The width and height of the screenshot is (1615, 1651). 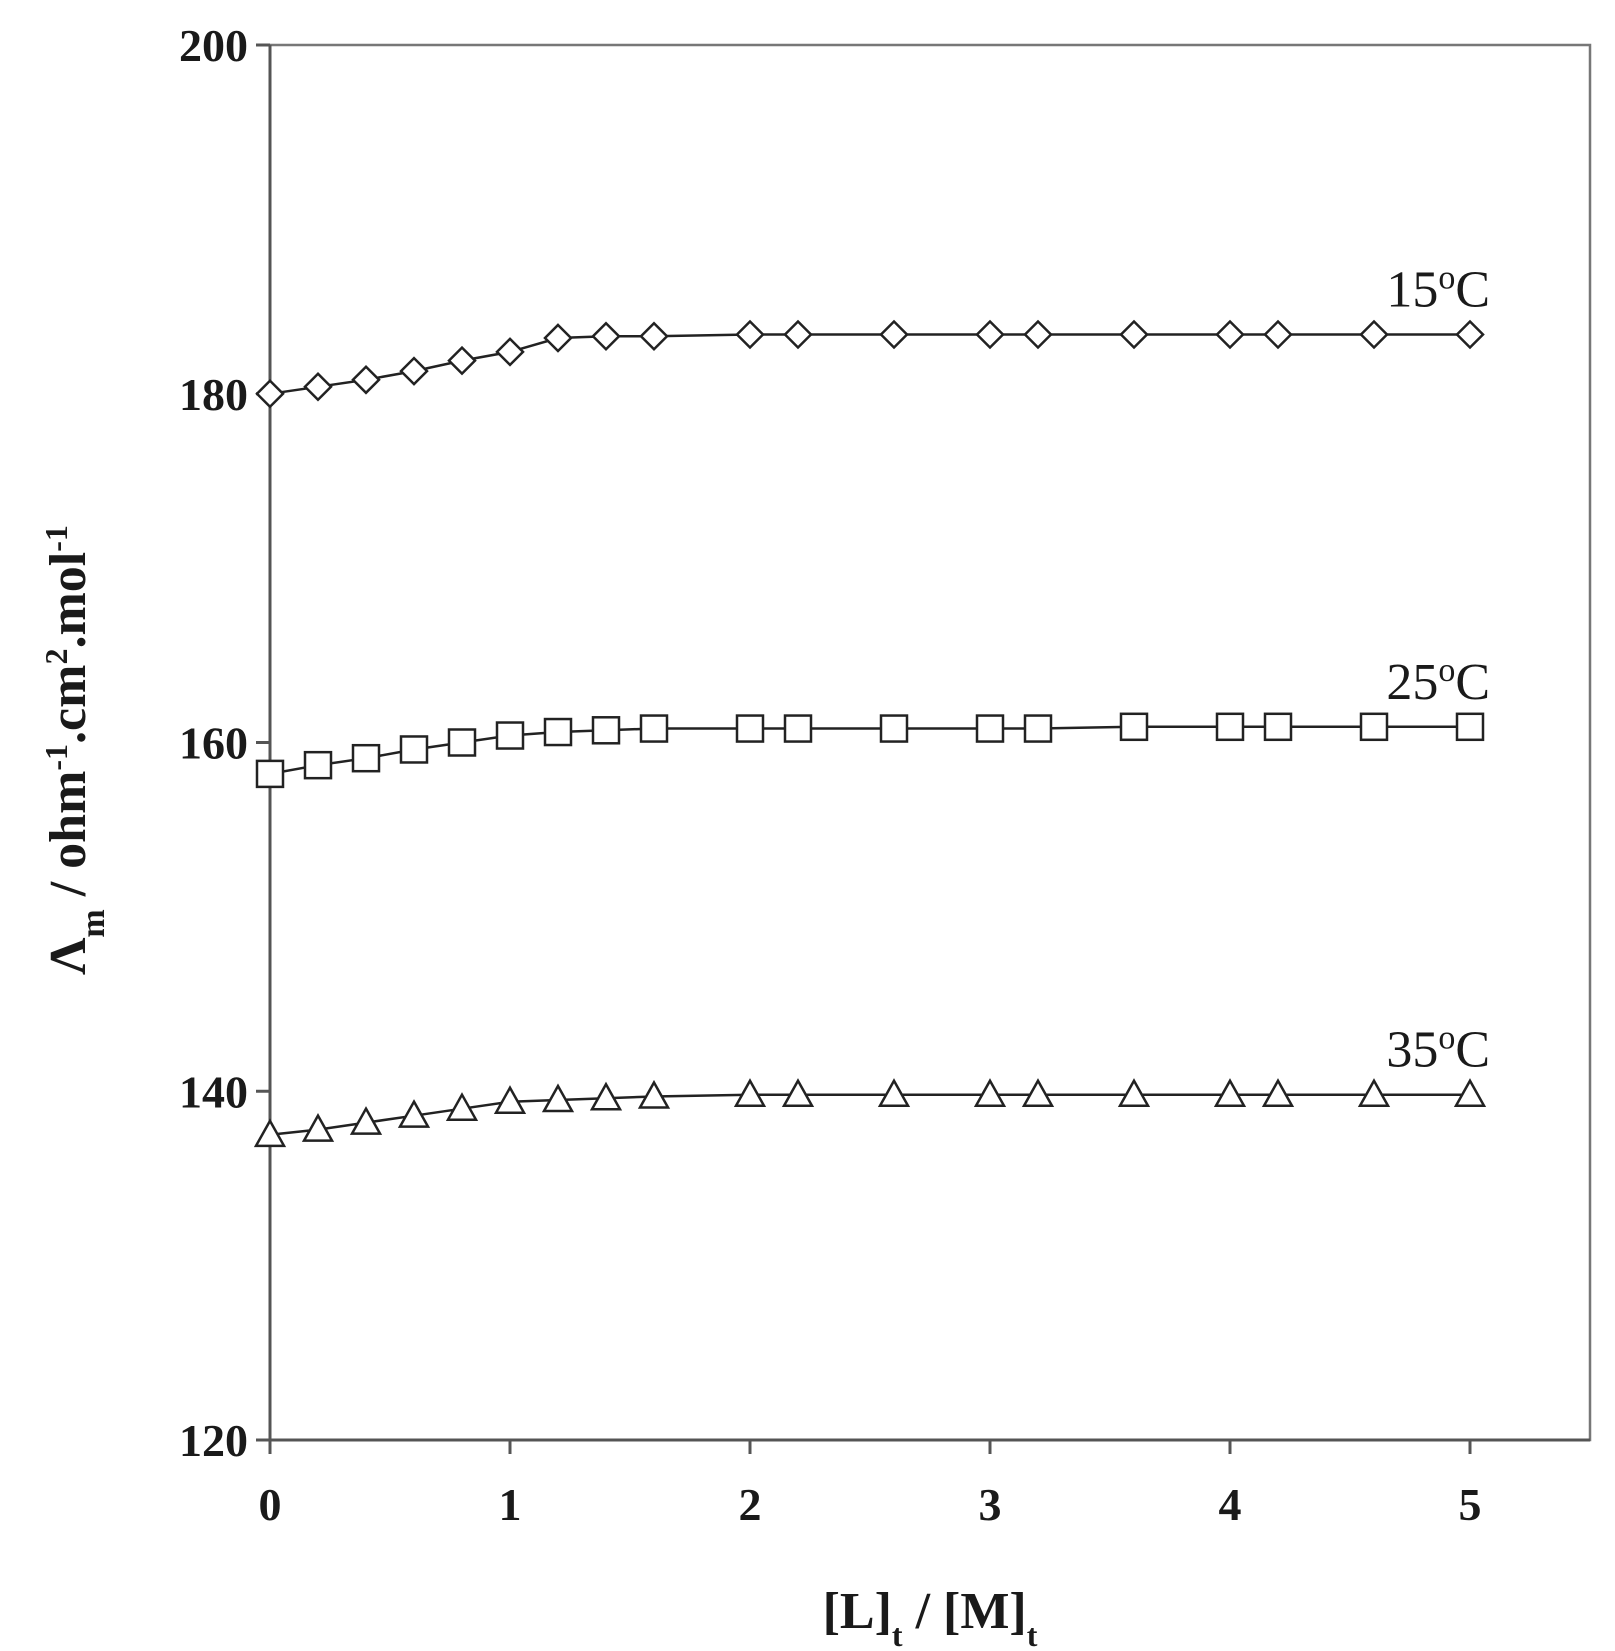 What do you see at coordinates (750, 1504) in the screenshot?
I see `x-tick-label: 2` at bounding box center [750, 1504].